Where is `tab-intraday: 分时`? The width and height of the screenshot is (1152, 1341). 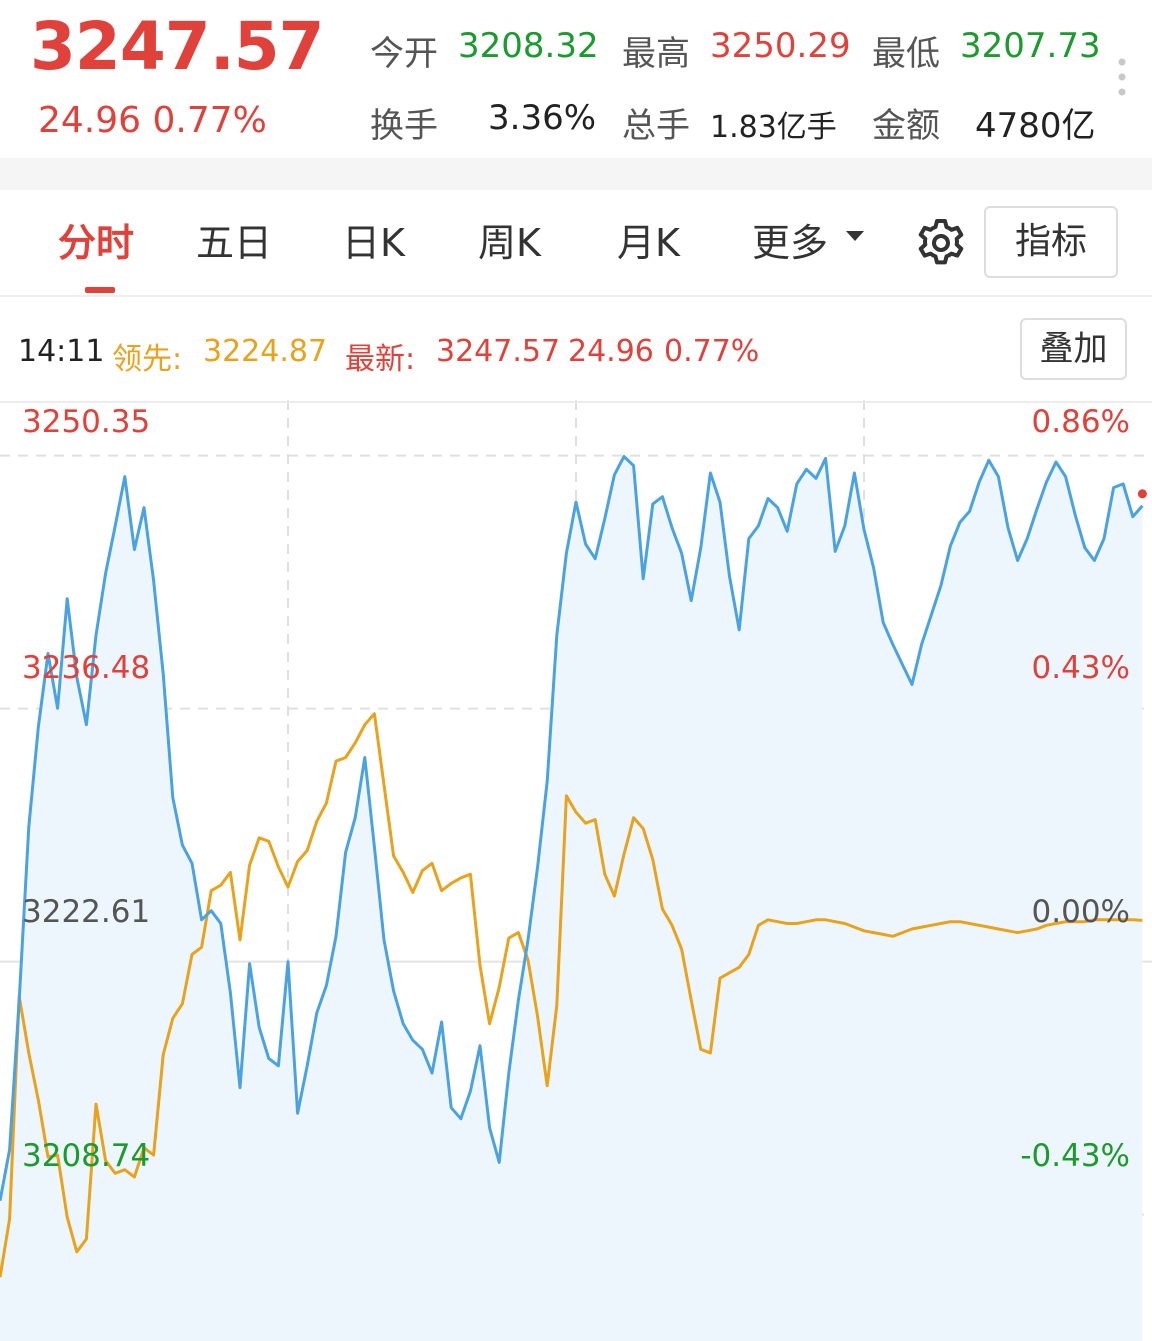 tab-intraday: 分时 is located at coordinates (96, 243).